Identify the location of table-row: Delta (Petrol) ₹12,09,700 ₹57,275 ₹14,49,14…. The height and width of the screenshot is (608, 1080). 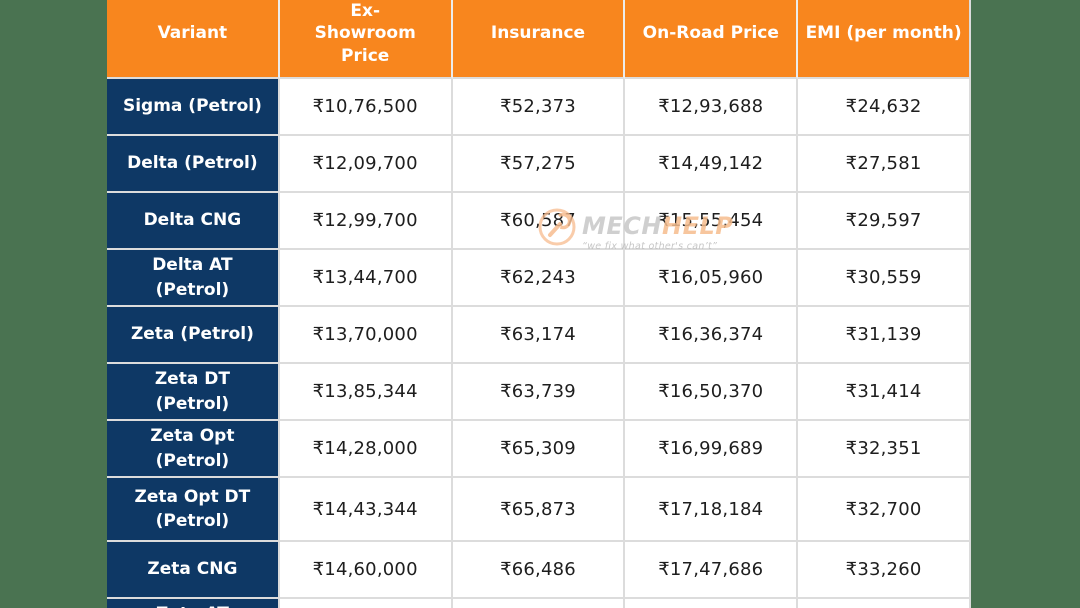
(539, 165).